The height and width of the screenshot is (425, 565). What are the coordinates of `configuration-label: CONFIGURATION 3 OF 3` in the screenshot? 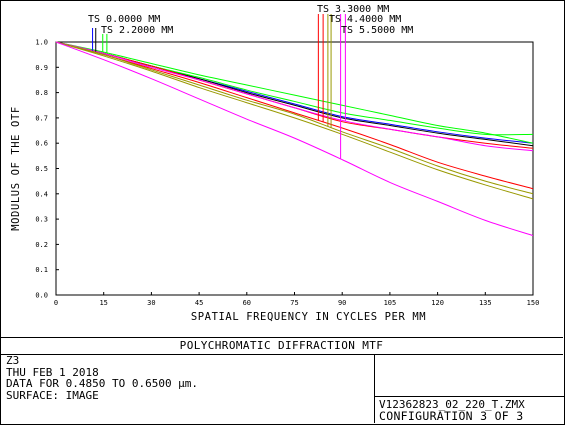 It's located at (451, 416).